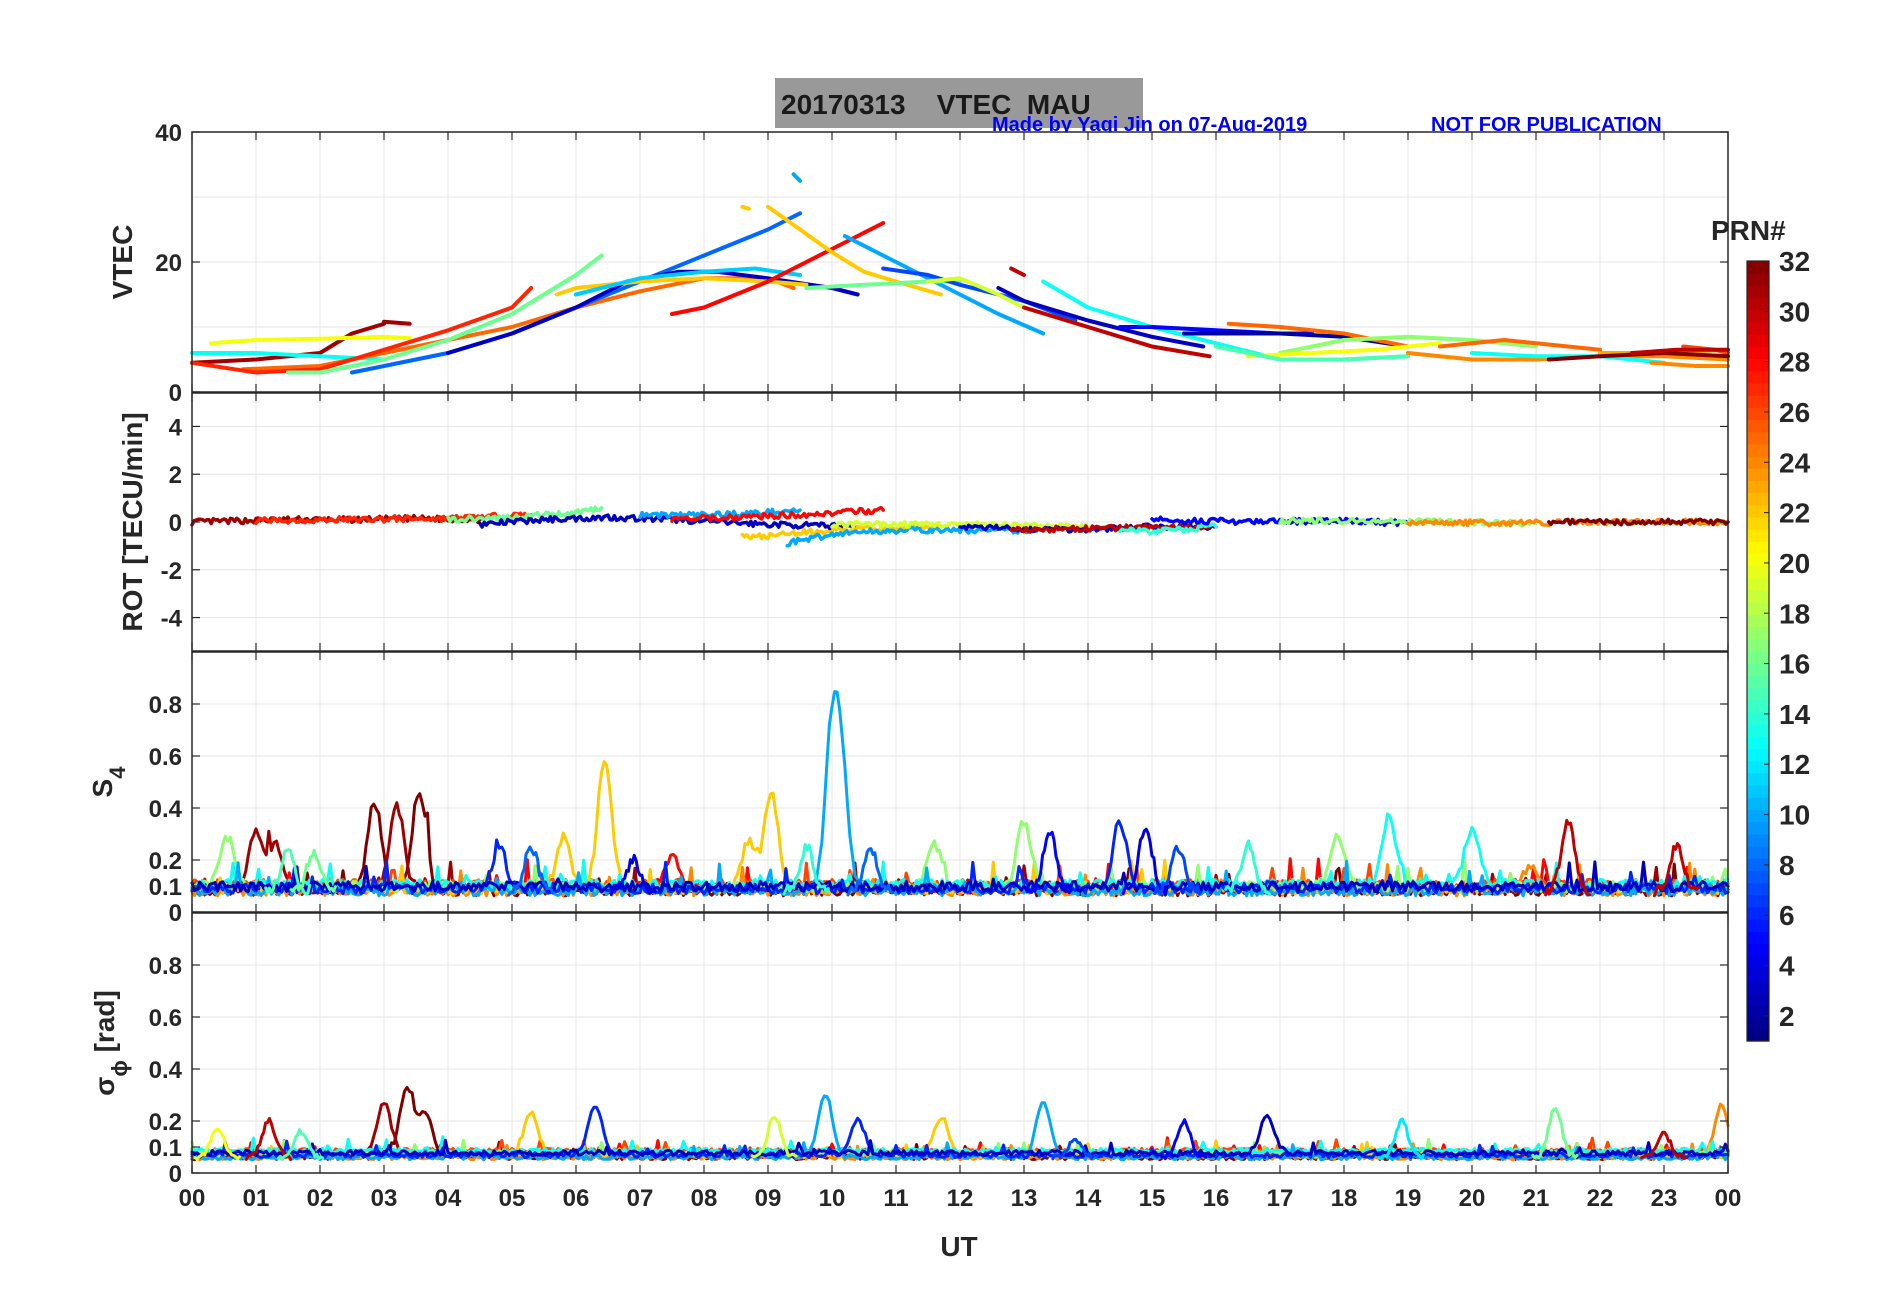  I want to click on colorbar-tick-label: 8, so click(1787, 865).